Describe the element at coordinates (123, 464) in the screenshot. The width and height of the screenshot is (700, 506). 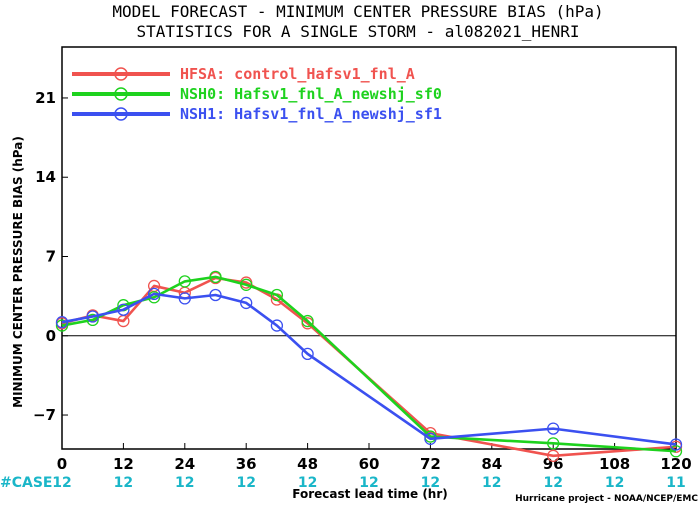
I see `x-tick-label: 12` at that location.